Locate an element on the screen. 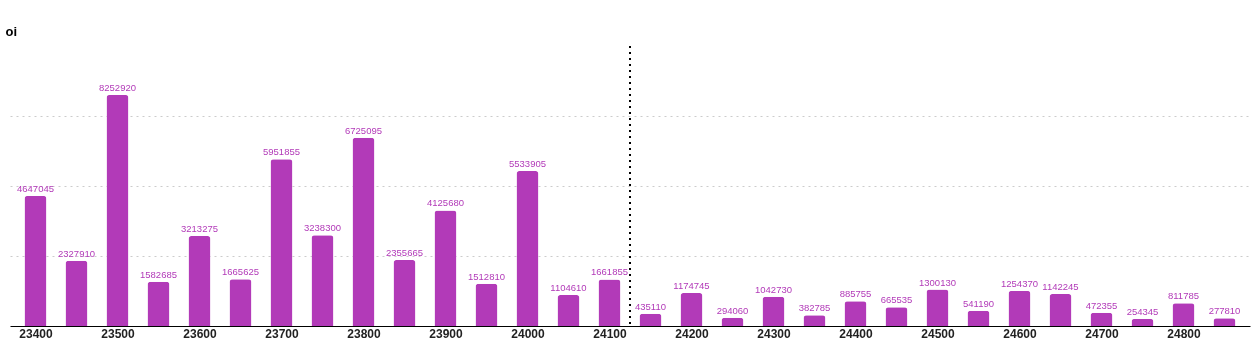 The height and width of the screenshot is (344, 1255). data-label: 1254370 is located at coordinates (1019, 283).